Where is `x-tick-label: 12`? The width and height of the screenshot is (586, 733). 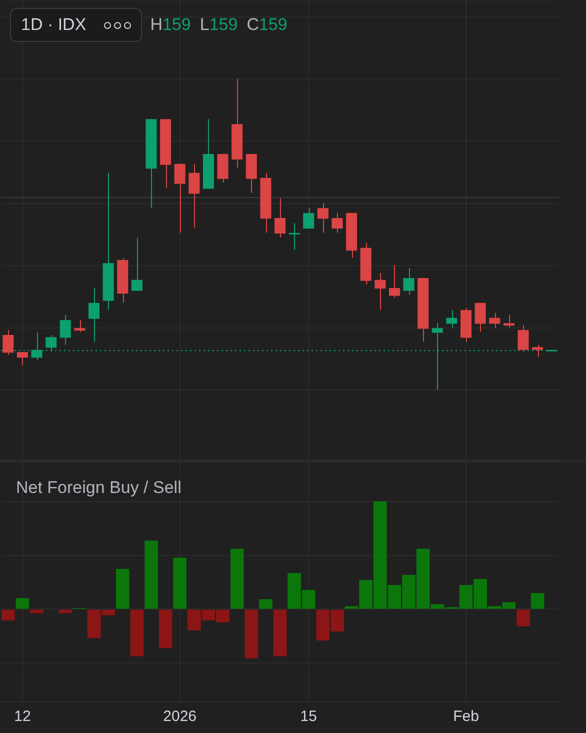
x-tick-label: 12 is located at coordinates (22, 717).